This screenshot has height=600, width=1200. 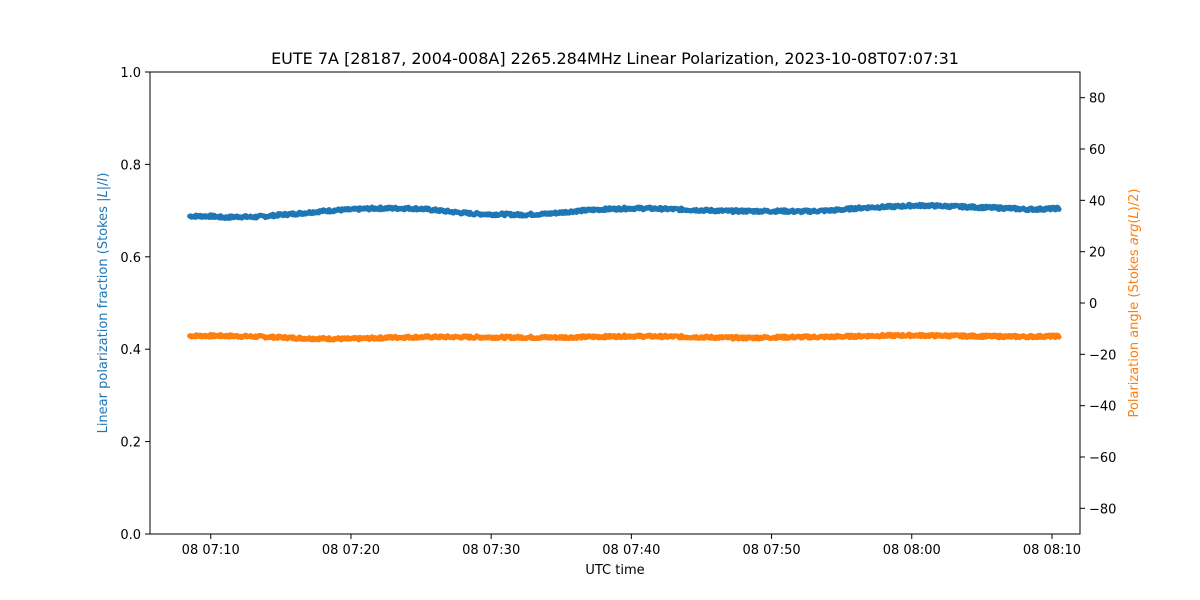 I want to click on right-y-label-part2: (, so click(x=1134, y=221).